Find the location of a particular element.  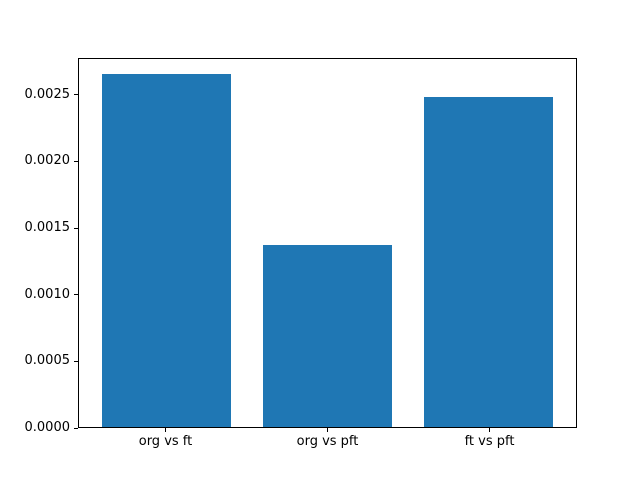

y-tick-label: 0.0010 is located at coordinates (47, 294).